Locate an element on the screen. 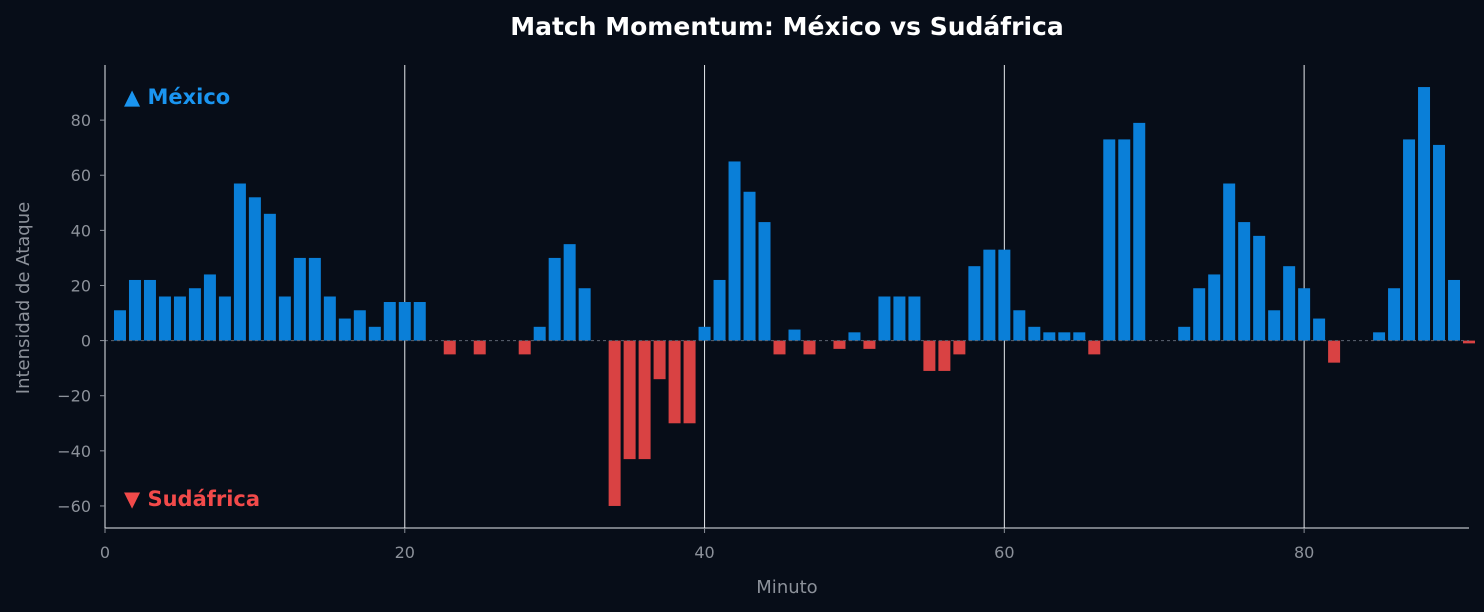  x-tick-label-40: 40 is located at coordinates (704, 552).